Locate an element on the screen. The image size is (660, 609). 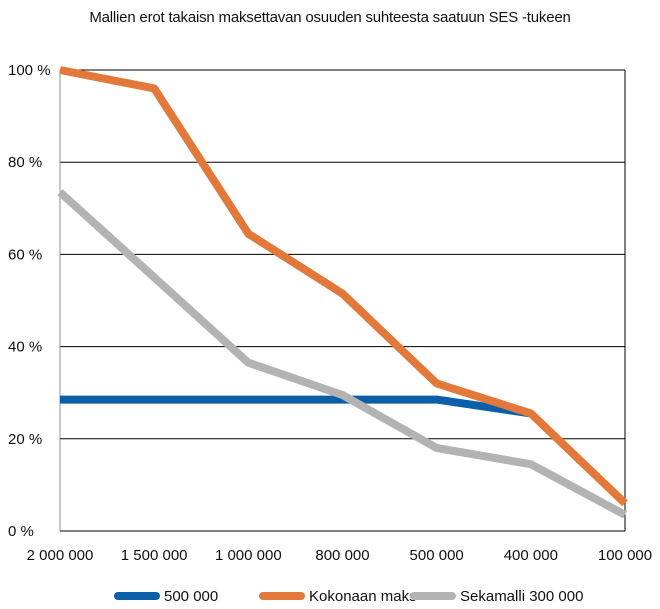
x-tick-label: 100 000 is located at coordinates (625, 555).